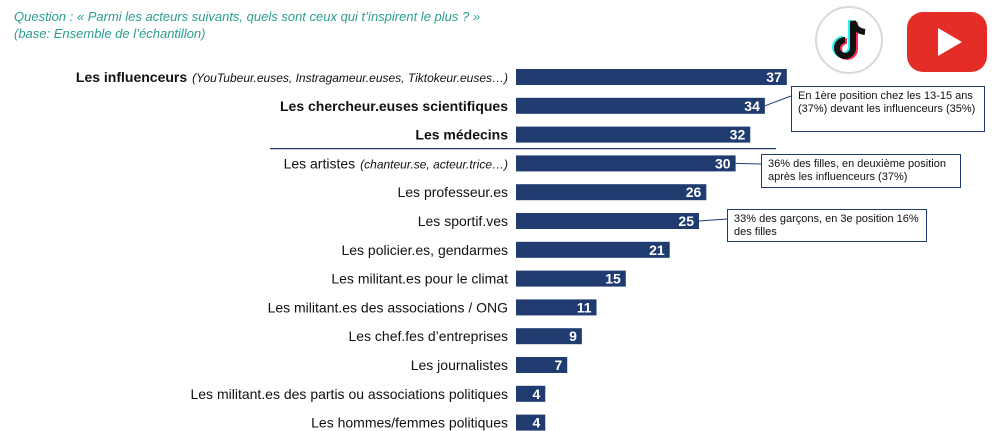  What do you see at coordinates (657, 250) in the screenshot?
I see `bar-value-label-6: 21` at bounding box center [657, 250].